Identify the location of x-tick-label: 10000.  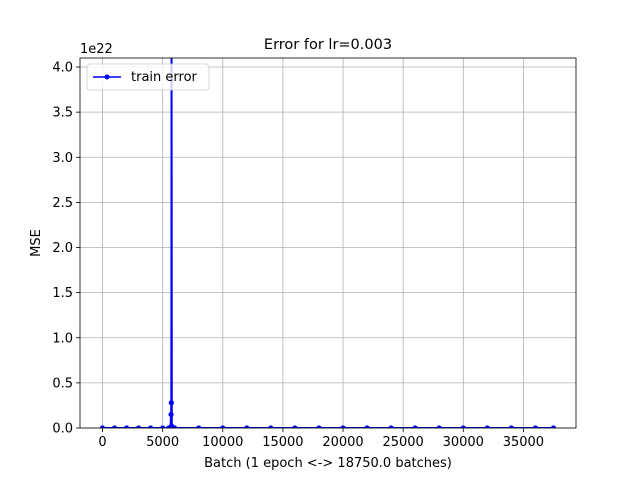
(222, 442).